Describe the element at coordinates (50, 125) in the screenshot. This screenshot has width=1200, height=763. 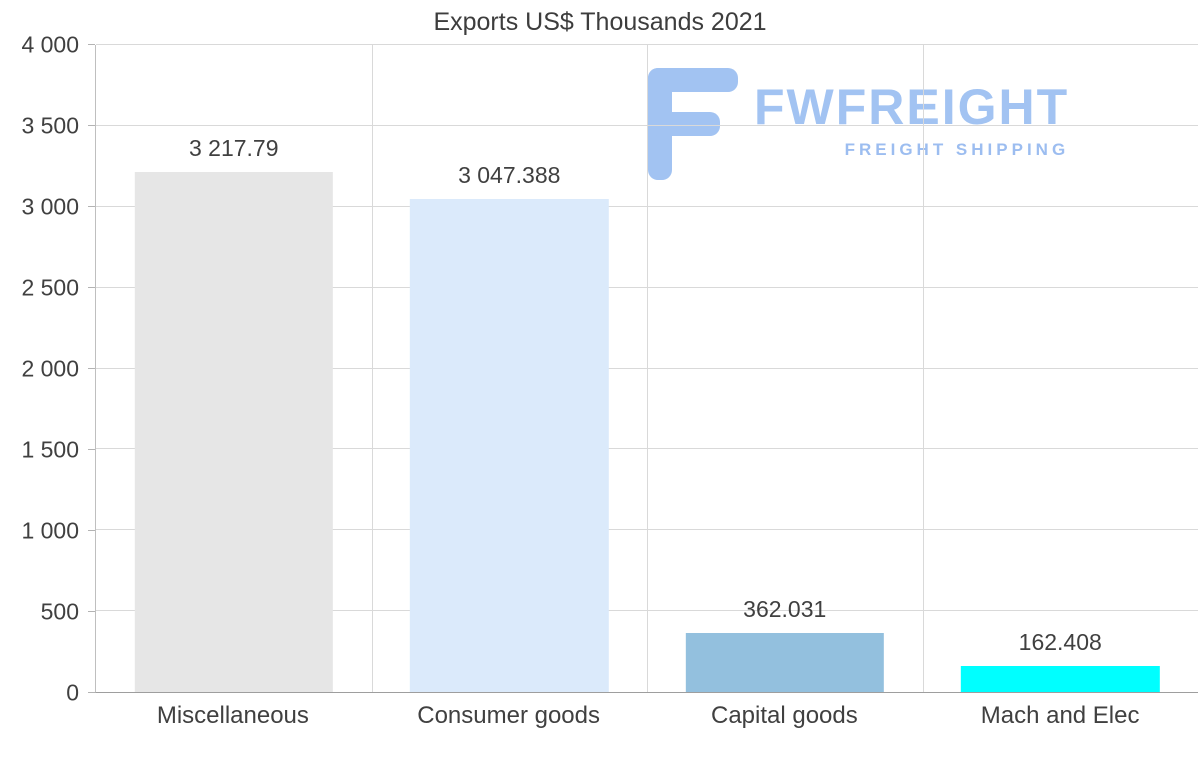
I see `y-tick-label: 3 500` at that location.